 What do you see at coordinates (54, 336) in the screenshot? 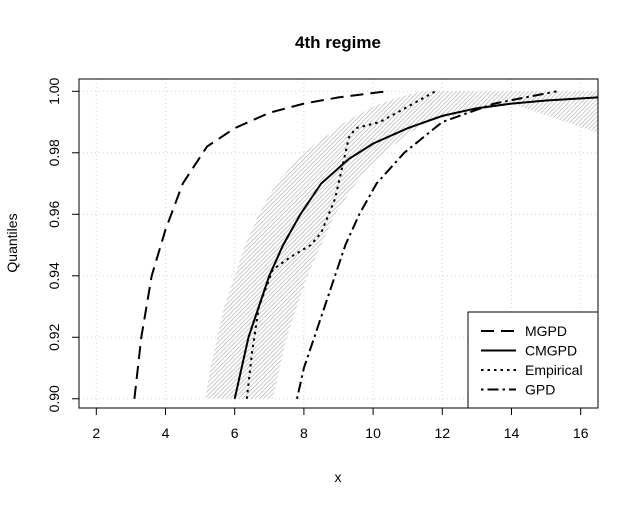
I see `y-tick-label: 0.92` at bounding box center [54, 336].